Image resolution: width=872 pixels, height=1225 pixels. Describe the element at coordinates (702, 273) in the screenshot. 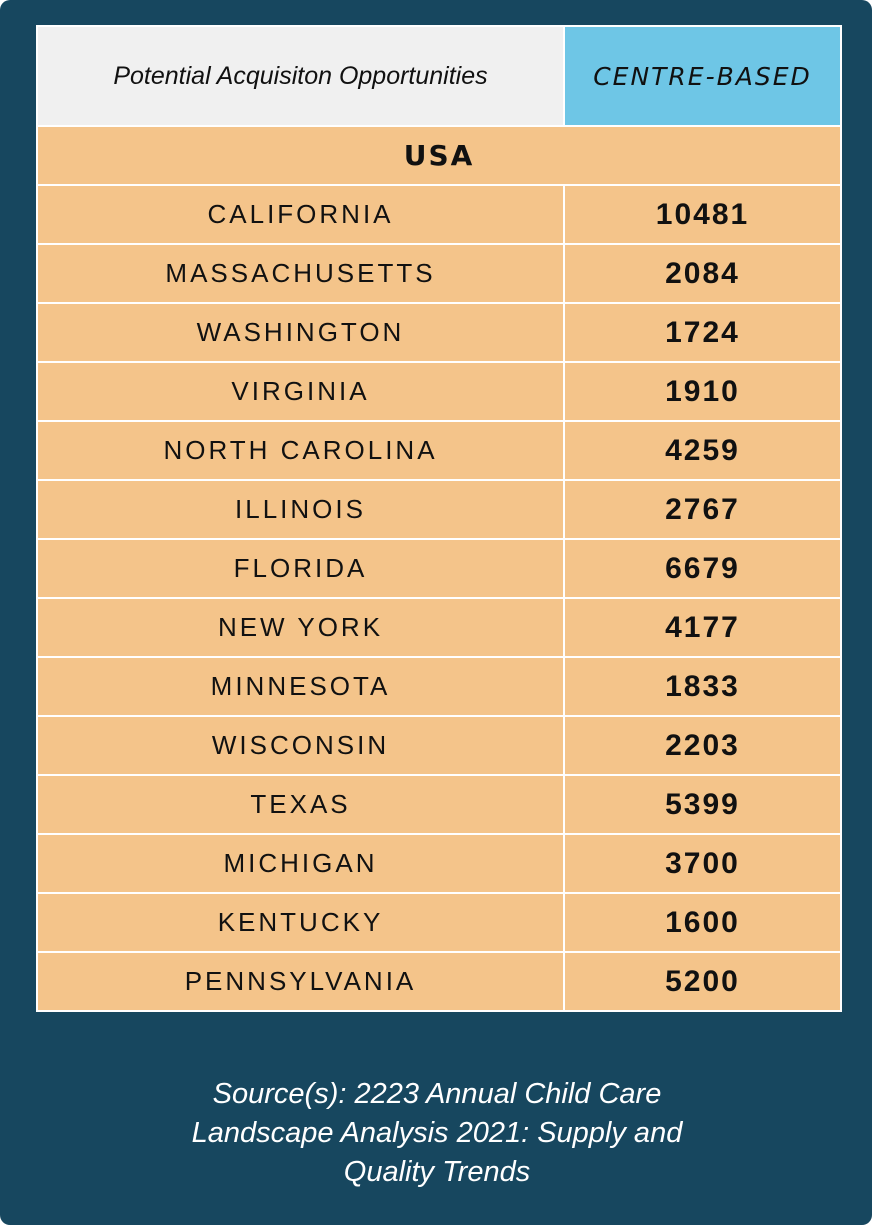

I see `count: 2084` at that location.